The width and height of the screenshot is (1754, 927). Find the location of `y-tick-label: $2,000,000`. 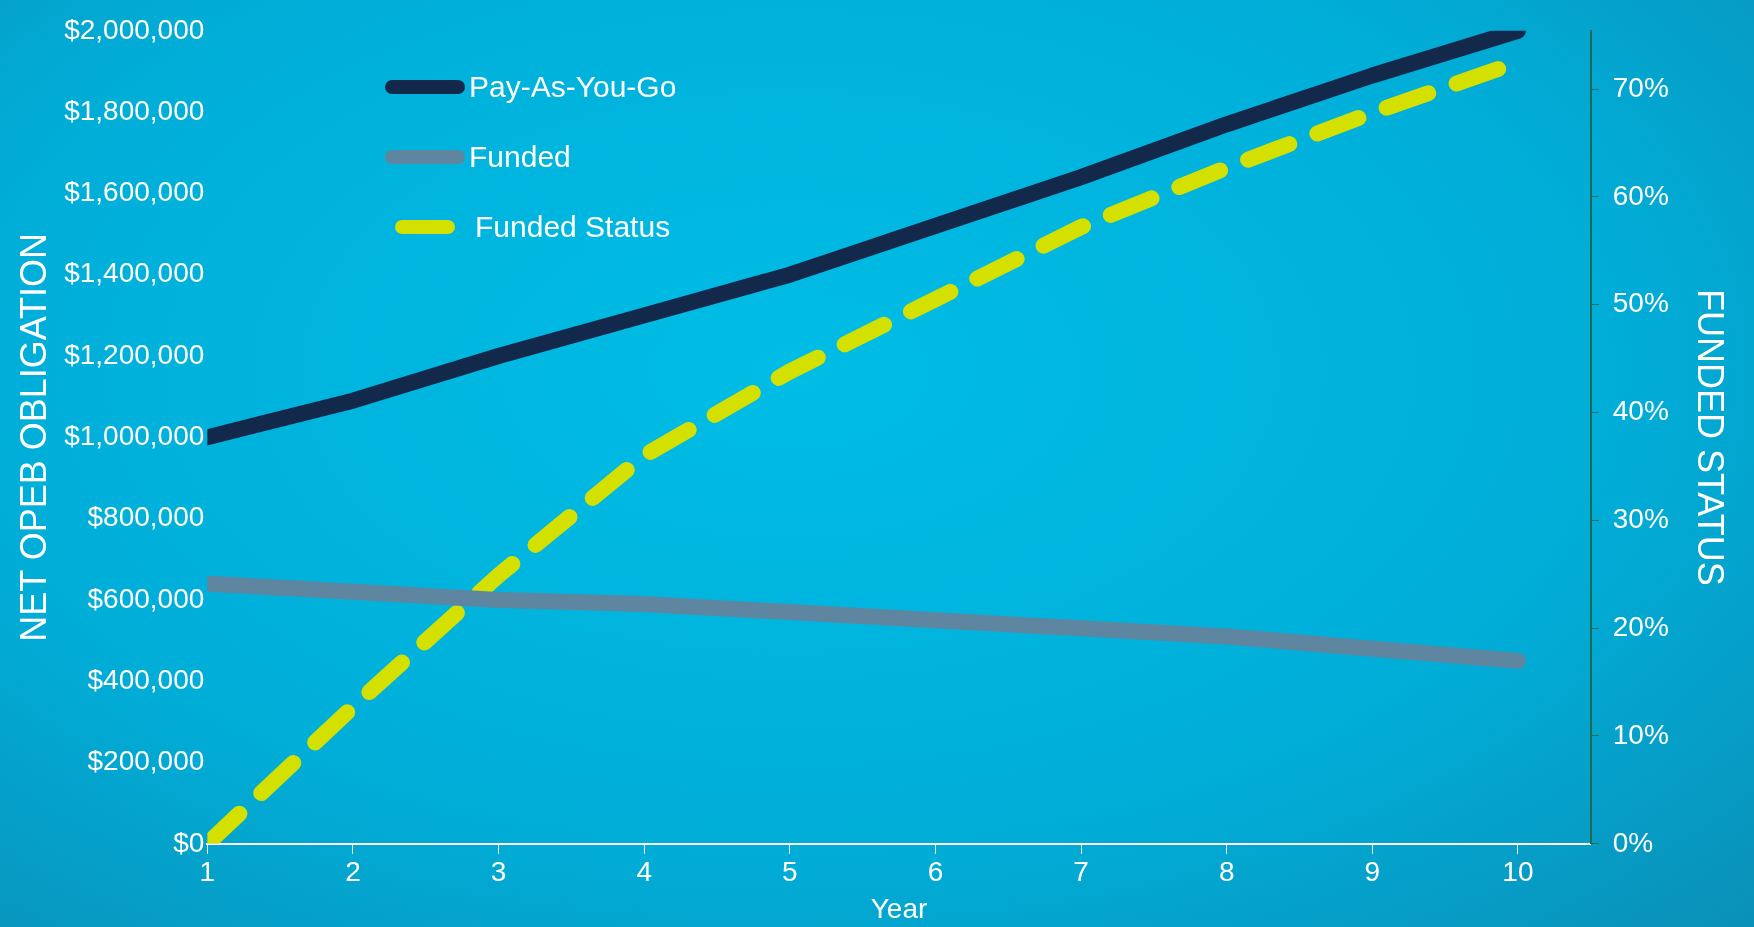

y-tick-label: $2,000,000 is located at coordinates (134, 29).